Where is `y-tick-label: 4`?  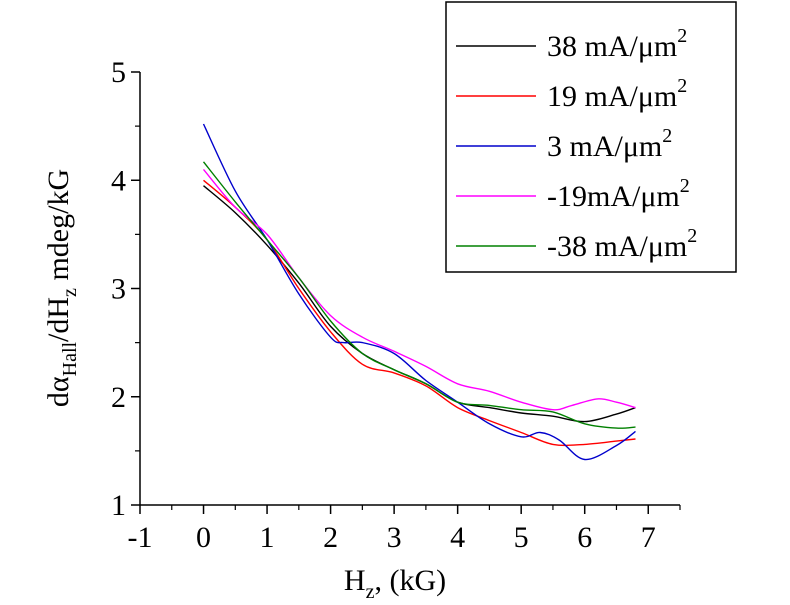 y-tick-label: 4 is located at coordinates (118, 180).